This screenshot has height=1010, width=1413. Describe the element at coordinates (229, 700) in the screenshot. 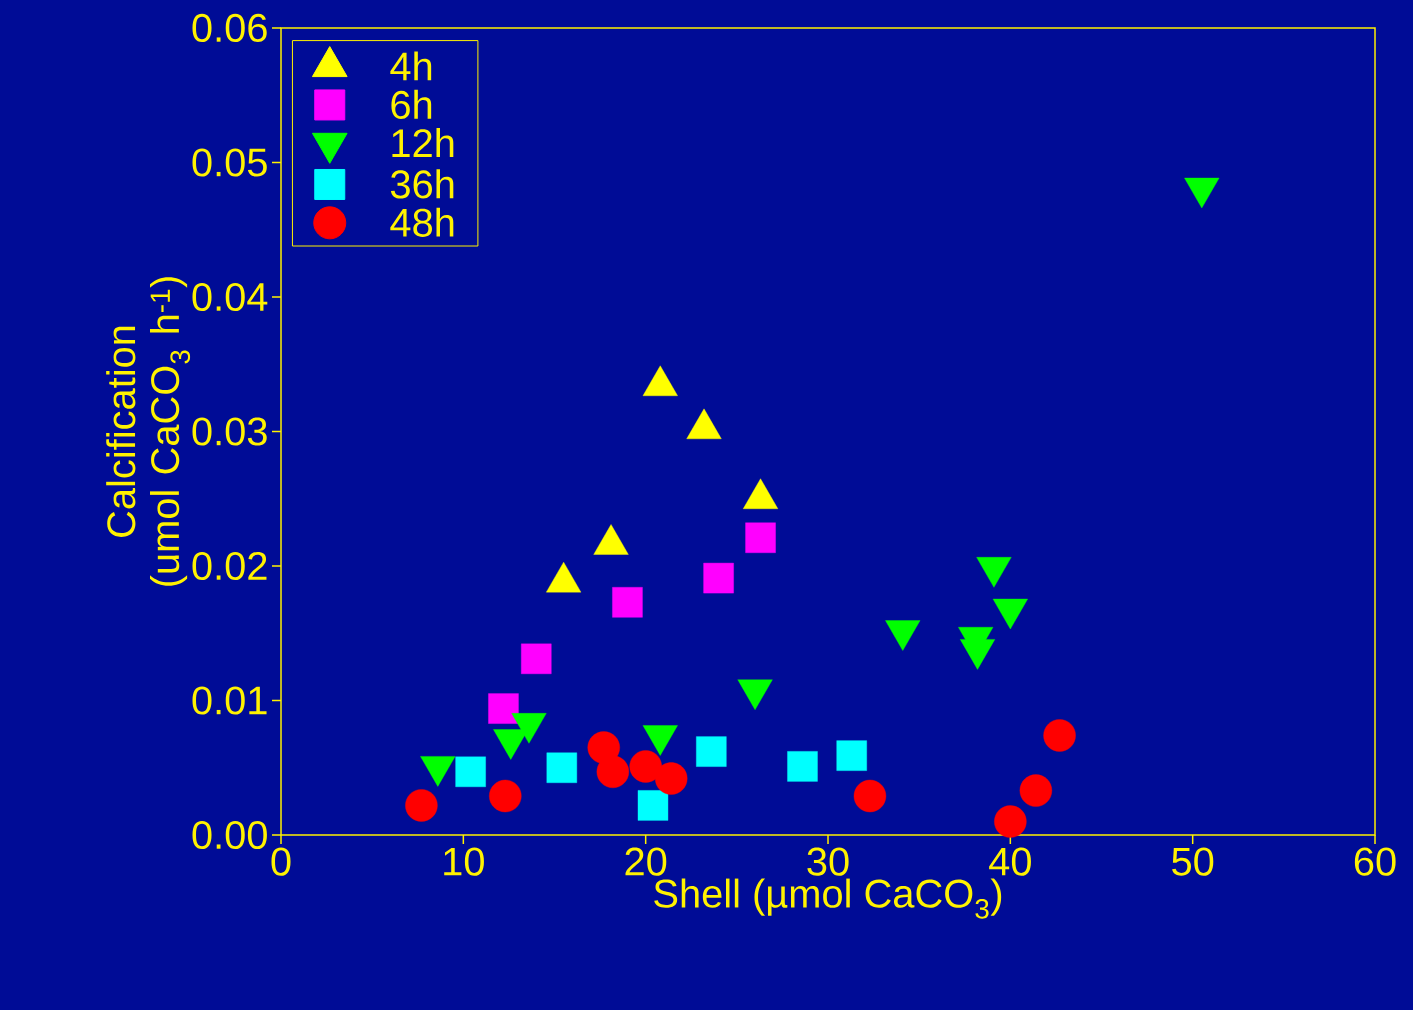

I see `y-tick-label: 0.01` at that location.